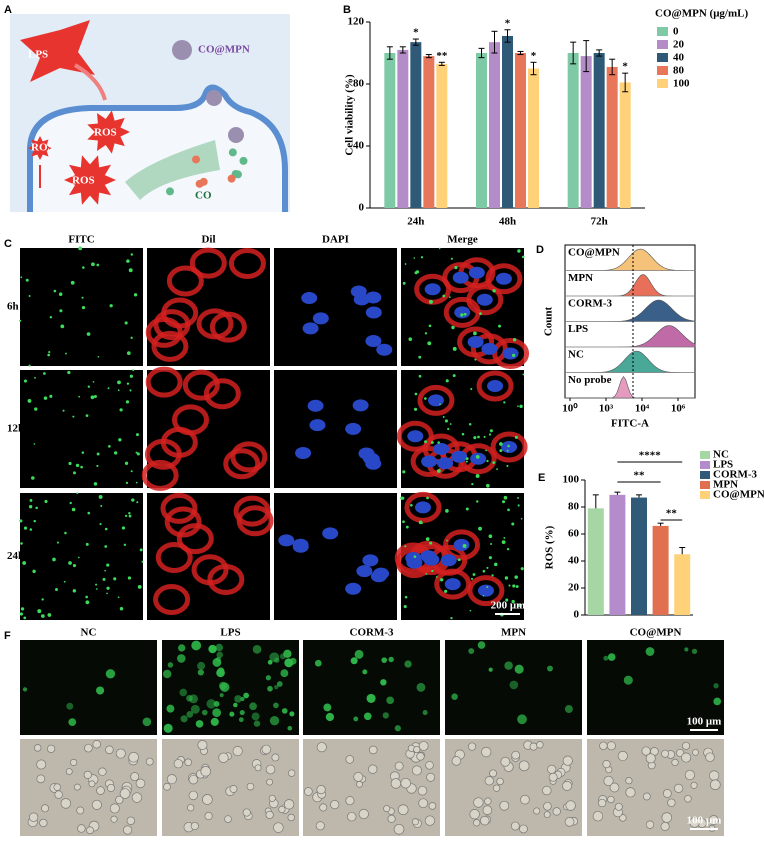 The width and height of the screenshot is (764, 846). Describe the element at coordinates (208, 240) in the screenshot. I see `column-label: Dil` at that location.